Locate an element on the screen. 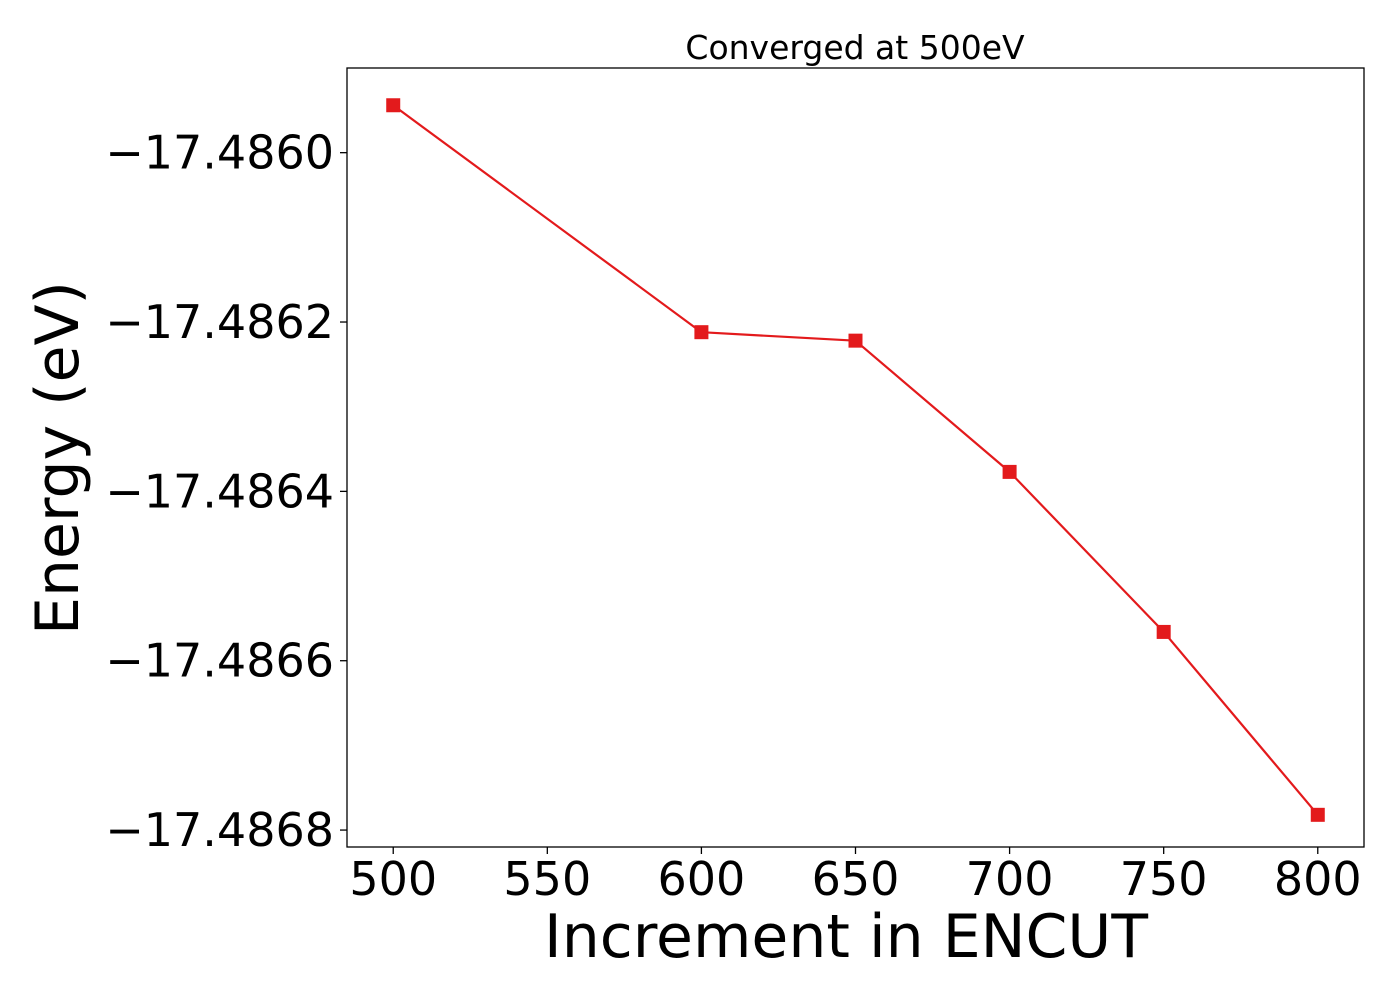 This screenshot has width=1400, height=1000. x-tick-label: 650 is located at coordinates (856, 879).